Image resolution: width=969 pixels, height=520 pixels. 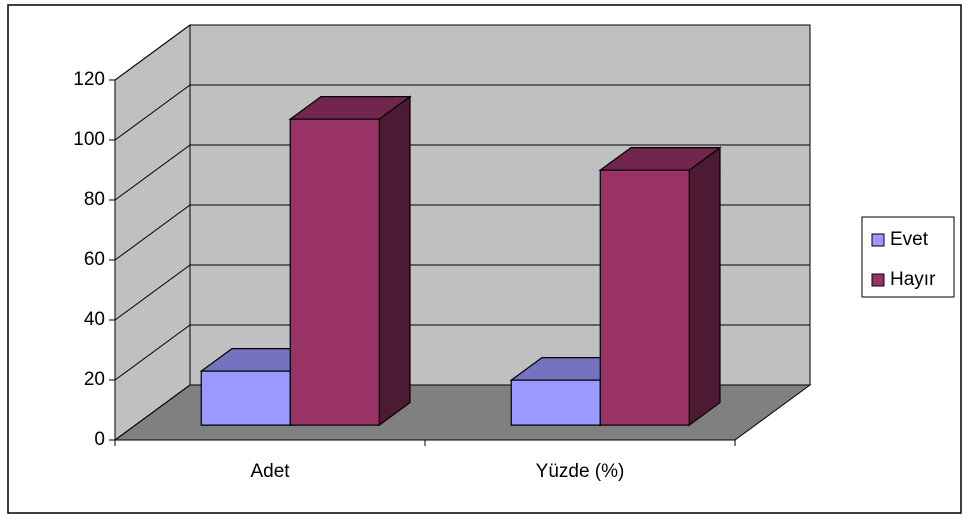 I want to click on y-tick-label: 20, so click(x=94, y=379).